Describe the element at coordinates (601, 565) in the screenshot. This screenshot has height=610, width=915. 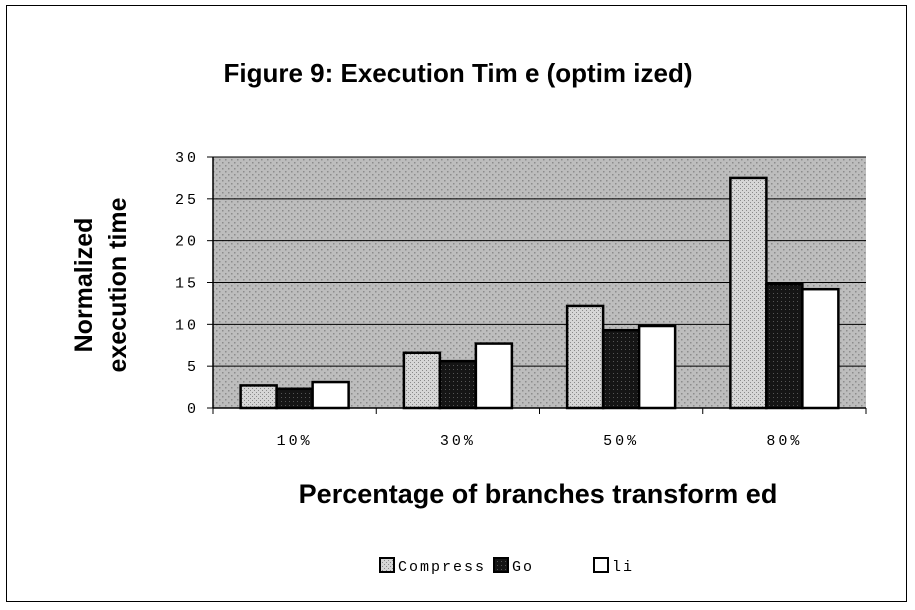
I see `legend-swatch-li` at that location.